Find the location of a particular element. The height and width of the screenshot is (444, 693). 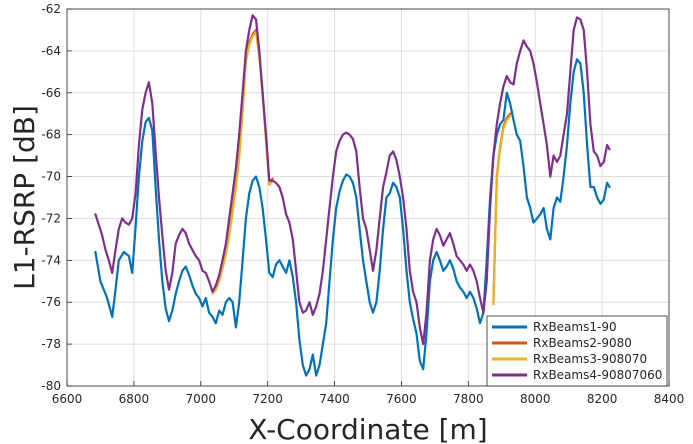

y-tick-label: -78 is located at coordinates (51, 344).